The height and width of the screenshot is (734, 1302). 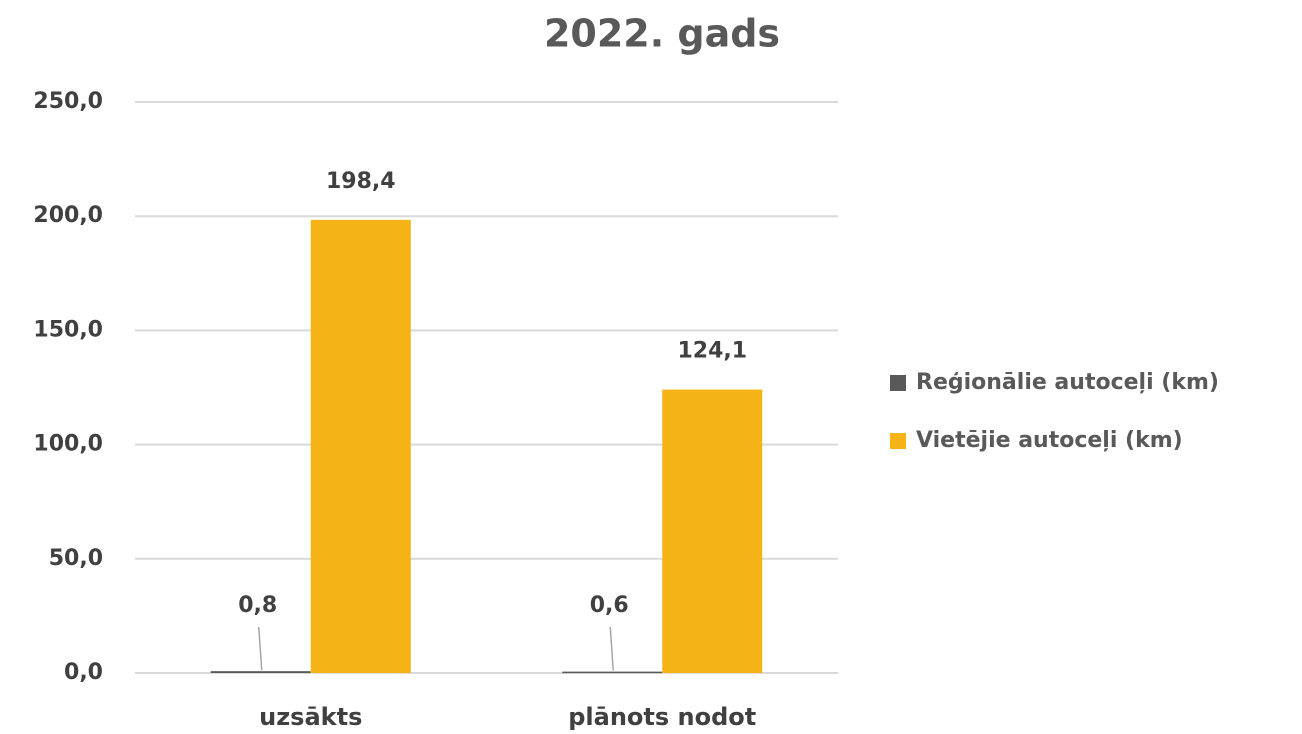 What do you see at coordinates (76, 558) in the screenshot?
I see `y-tick-label: 50,0` at bounding box center [76, 558].